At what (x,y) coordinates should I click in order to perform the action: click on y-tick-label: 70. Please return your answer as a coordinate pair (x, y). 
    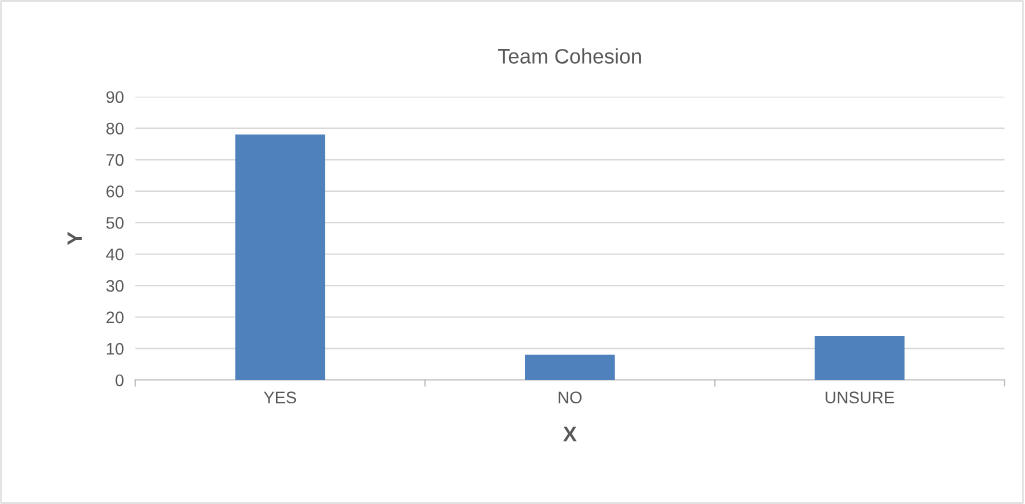
    Looking at the image, I should click on (115, 160).